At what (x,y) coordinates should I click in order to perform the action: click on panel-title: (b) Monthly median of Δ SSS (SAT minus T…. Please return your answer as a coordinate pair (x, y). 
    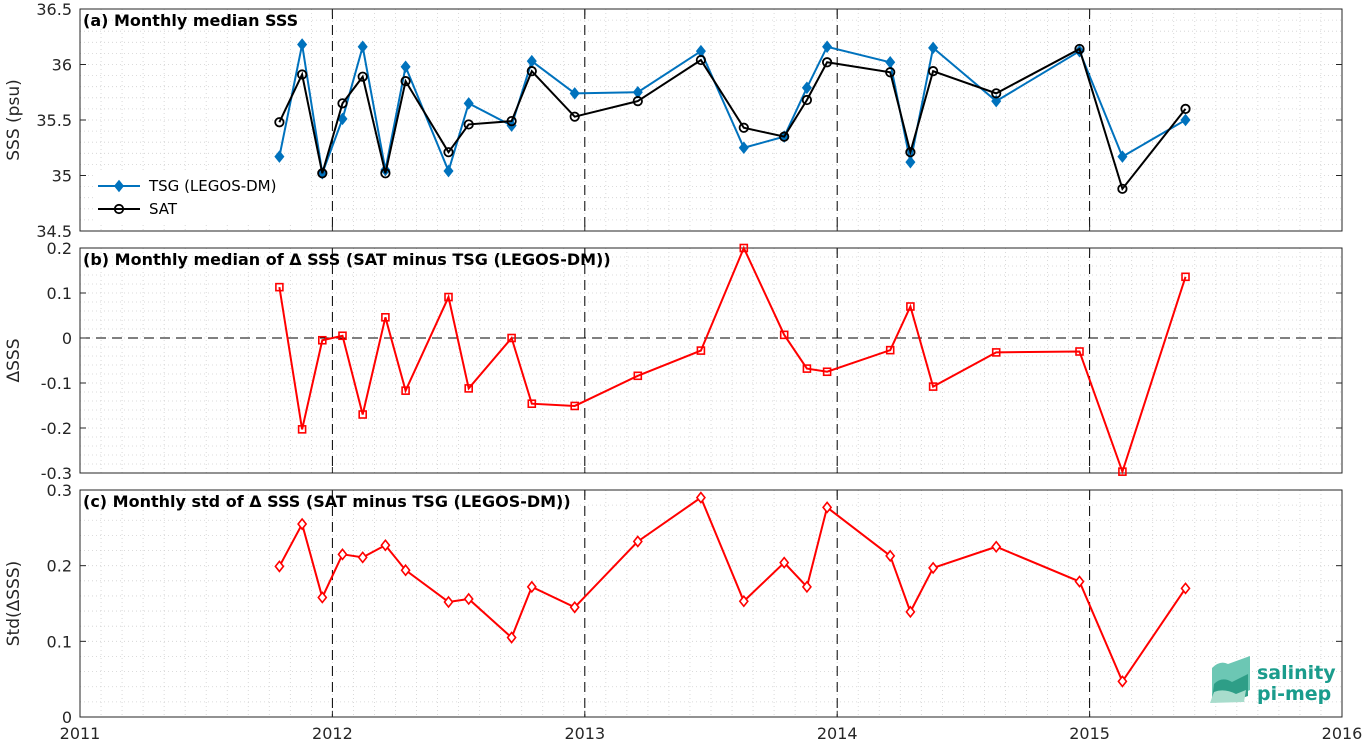
    Looking at the image, I should click on (347, 259).